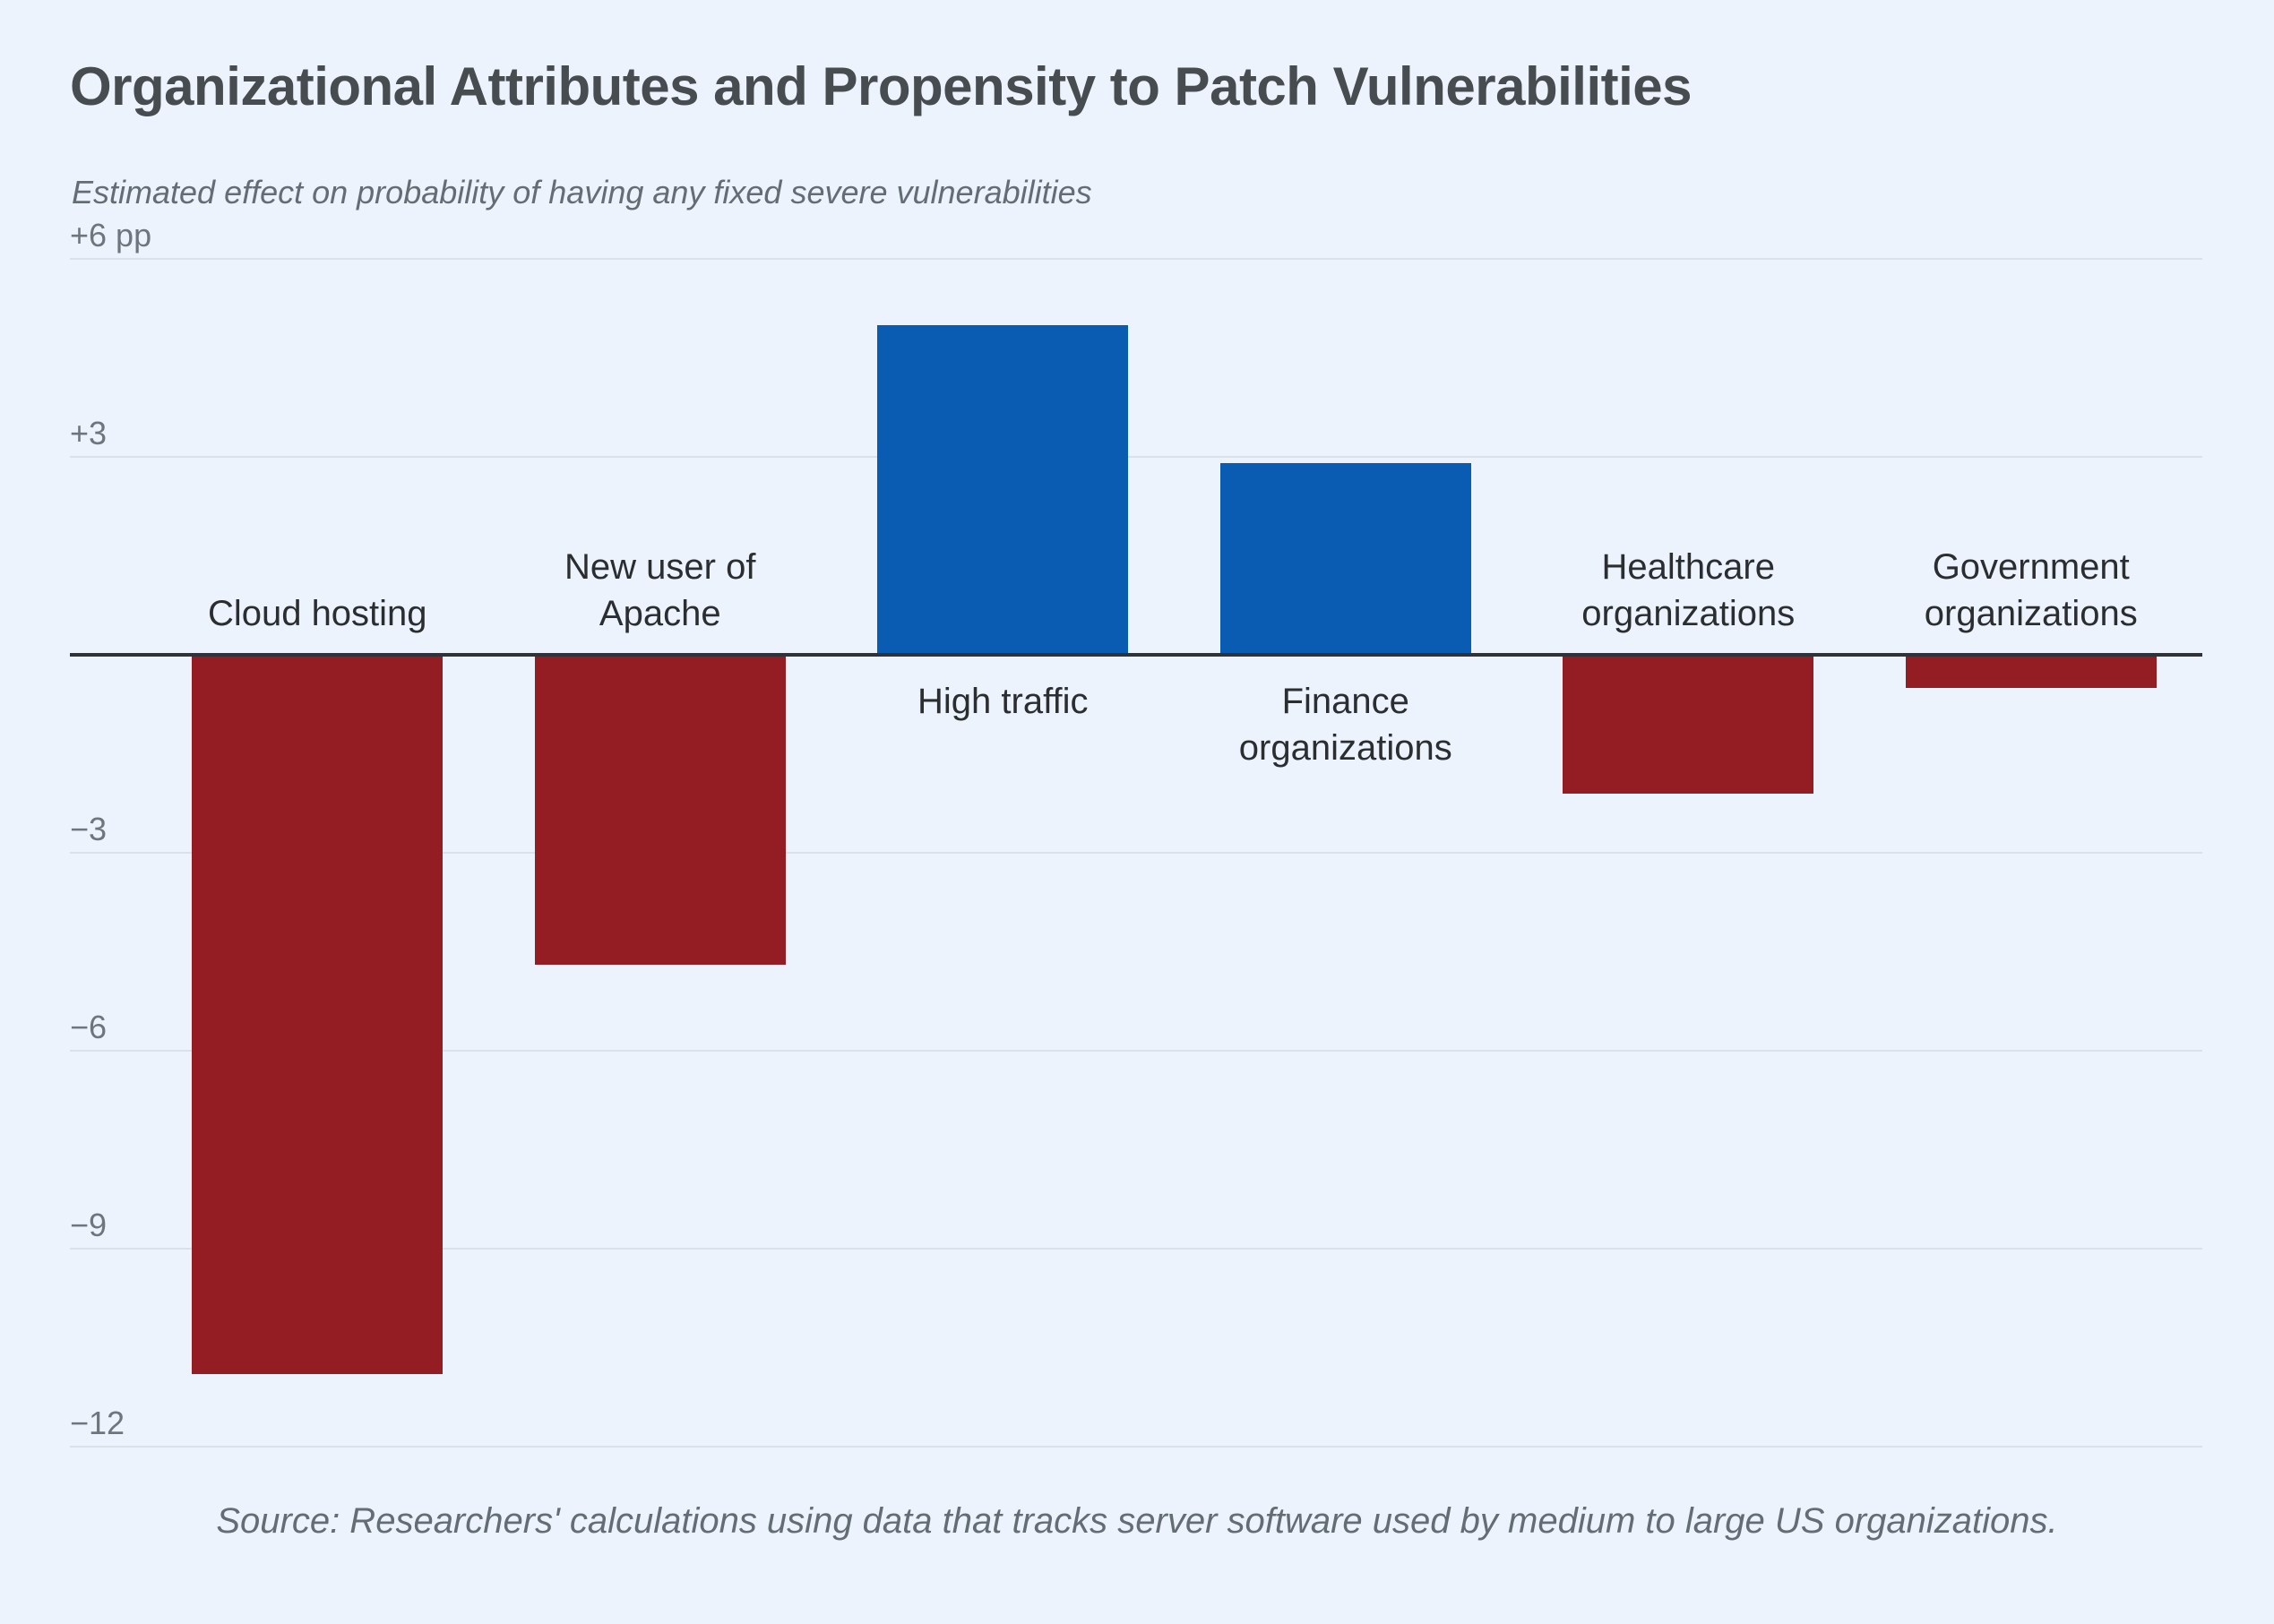 The height and width of the screenshot is (1624, 2274). What do you see at coordinates (318, 1015) in the screenshot?
I see `bar-cloud-hosting` at bounding box center [318, 1015].